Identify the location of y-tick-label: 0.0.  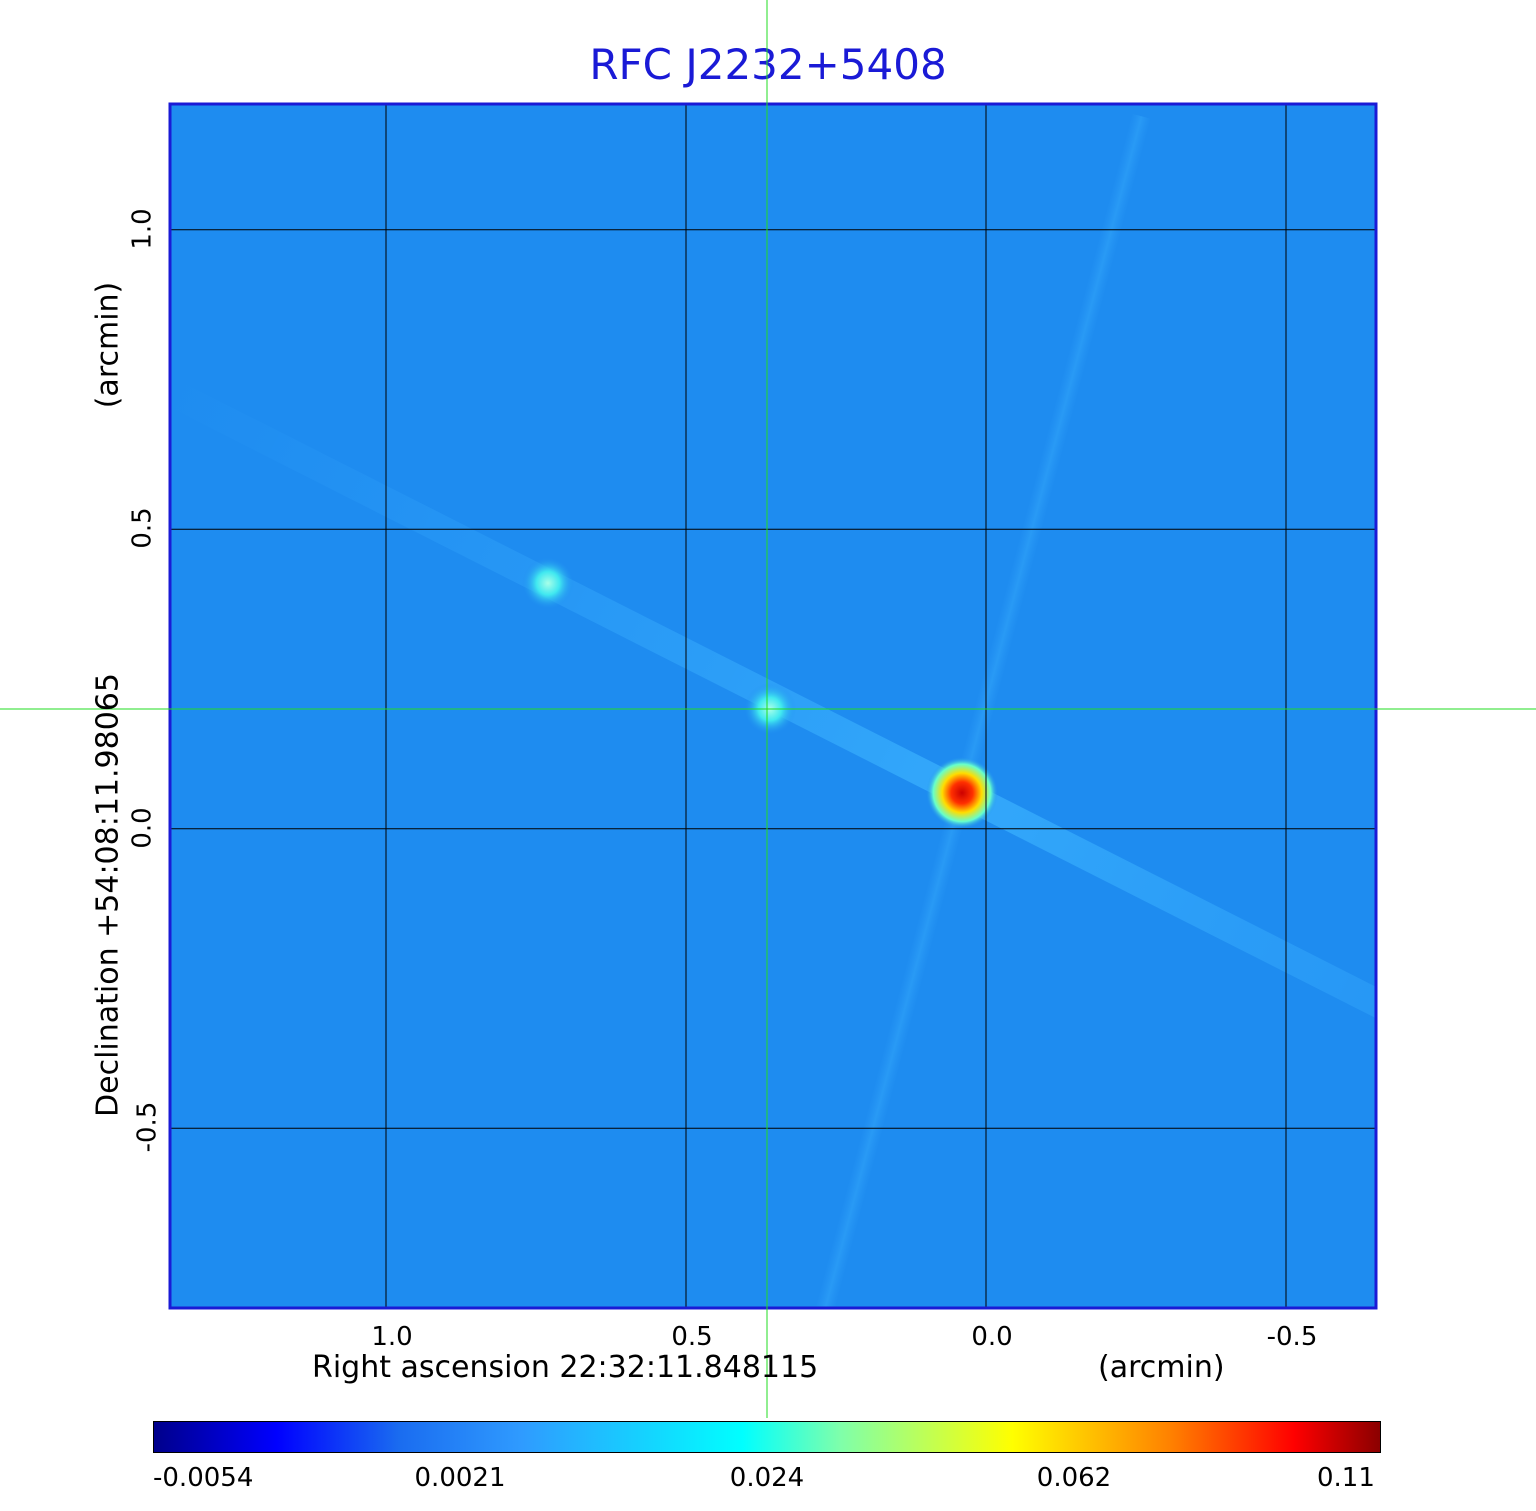
(142, 828).